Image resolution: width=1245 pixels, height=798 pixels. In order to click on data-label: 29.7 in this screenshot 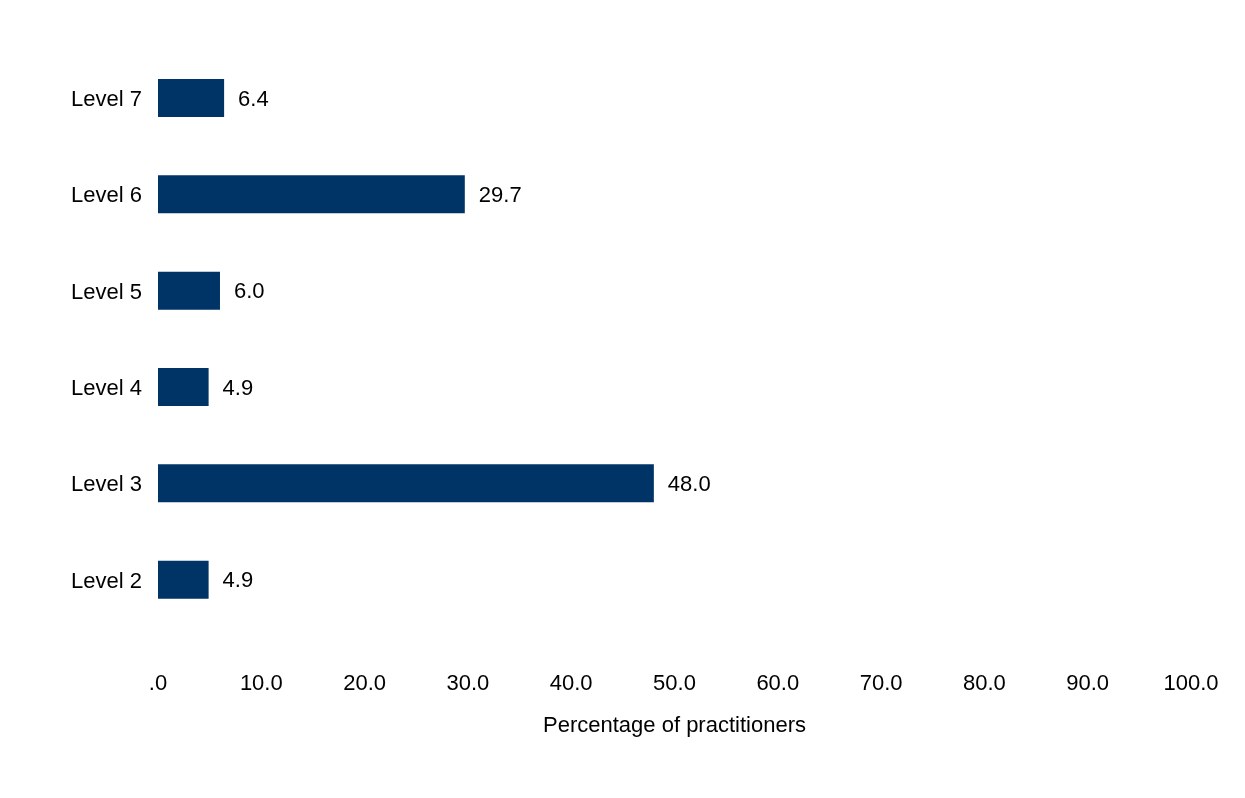, I will do `click(500, 195)`.